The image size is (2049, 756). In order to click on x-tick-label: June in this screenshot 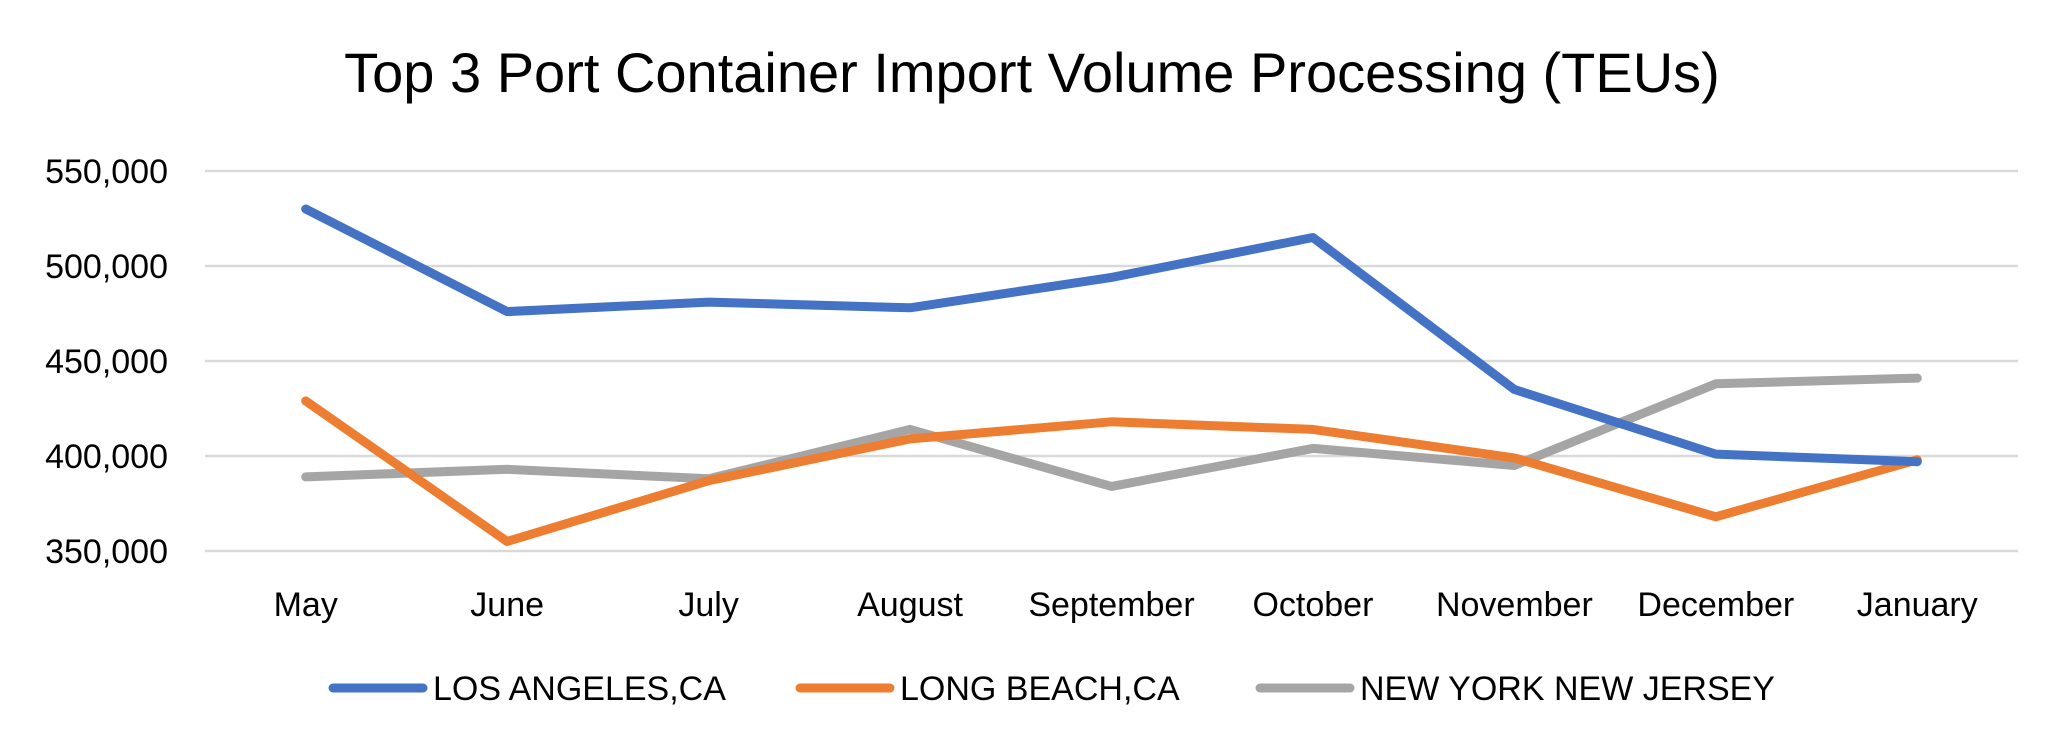, I will do `click(507, 605)`.